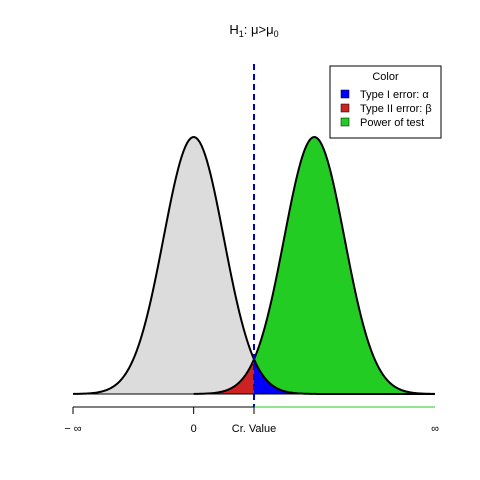 The width and height of the screenshot is (480, 480). I want to click on x-tick-label: − ∞, so click(72, 429).